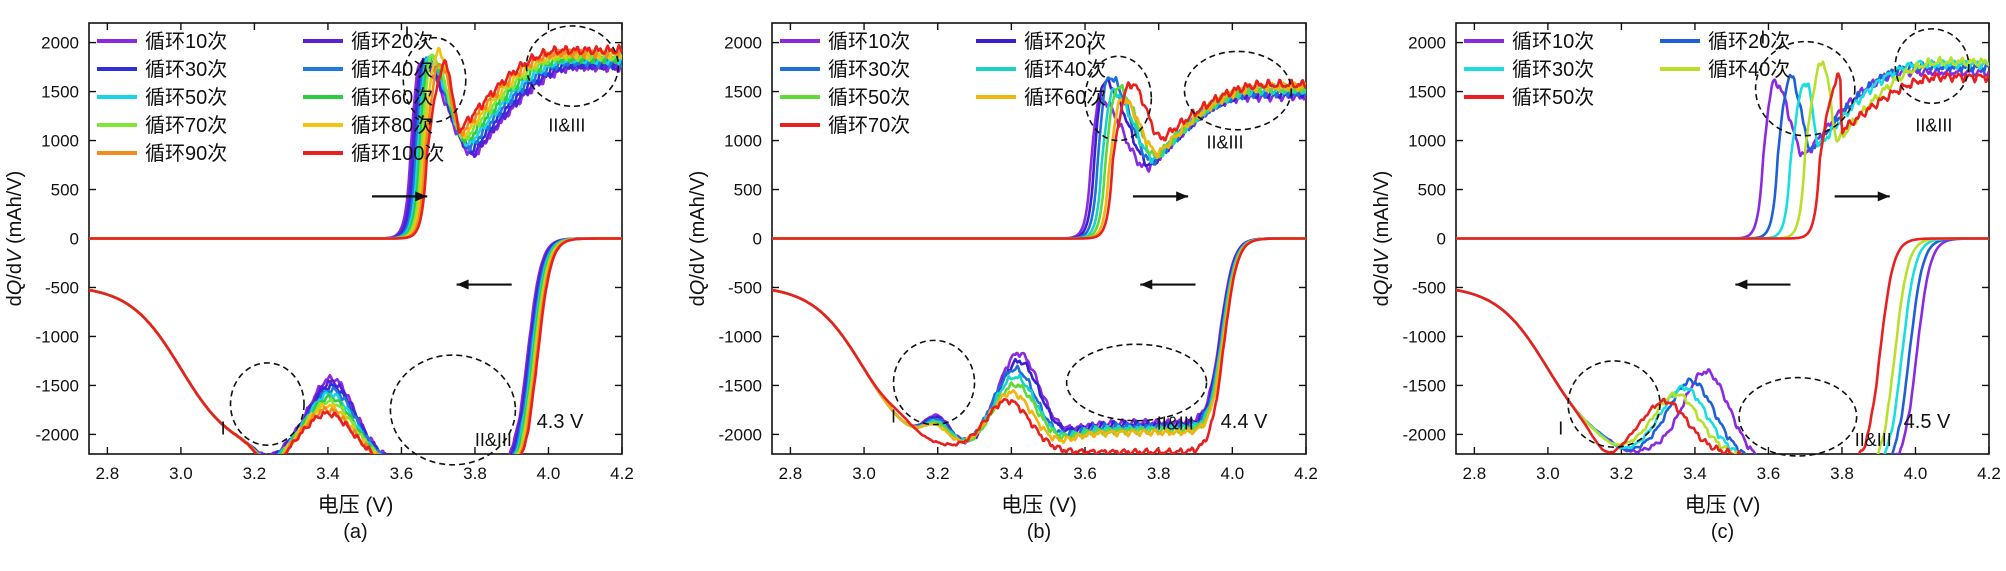  Describe the element at coordinates (397, 153) in the screenshot. I see `legend-label: 循环100次` at that location.